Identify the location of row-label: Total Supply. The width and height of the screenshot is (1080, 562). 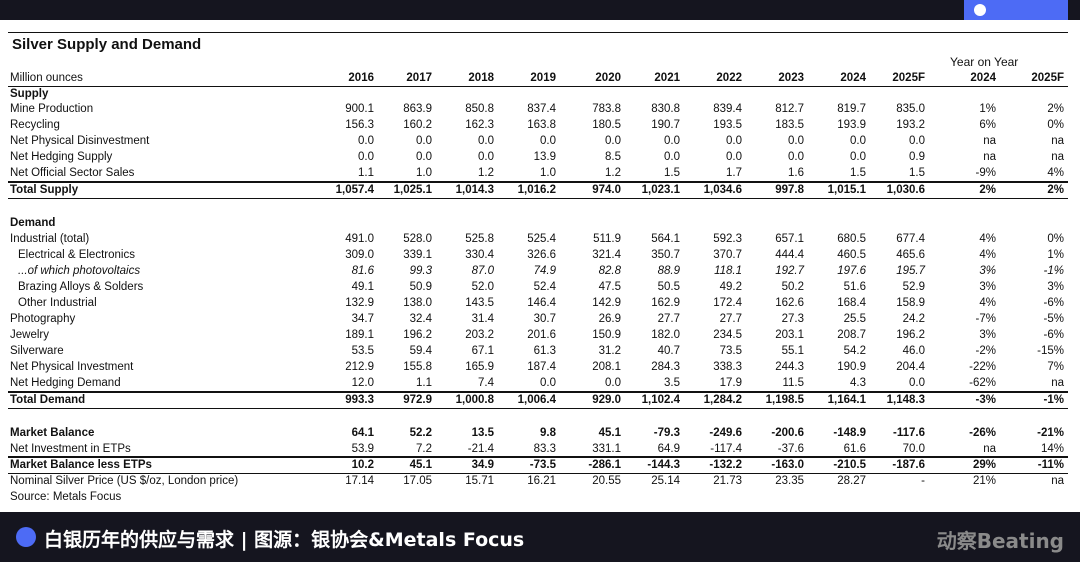
(44, 190).